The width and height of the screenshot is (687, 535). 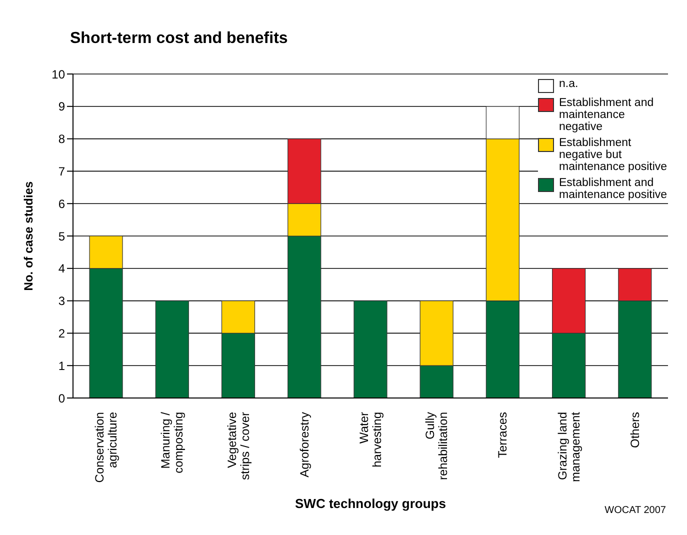 I want to click on y-tick-label: 2, so click(x=62, y=333).